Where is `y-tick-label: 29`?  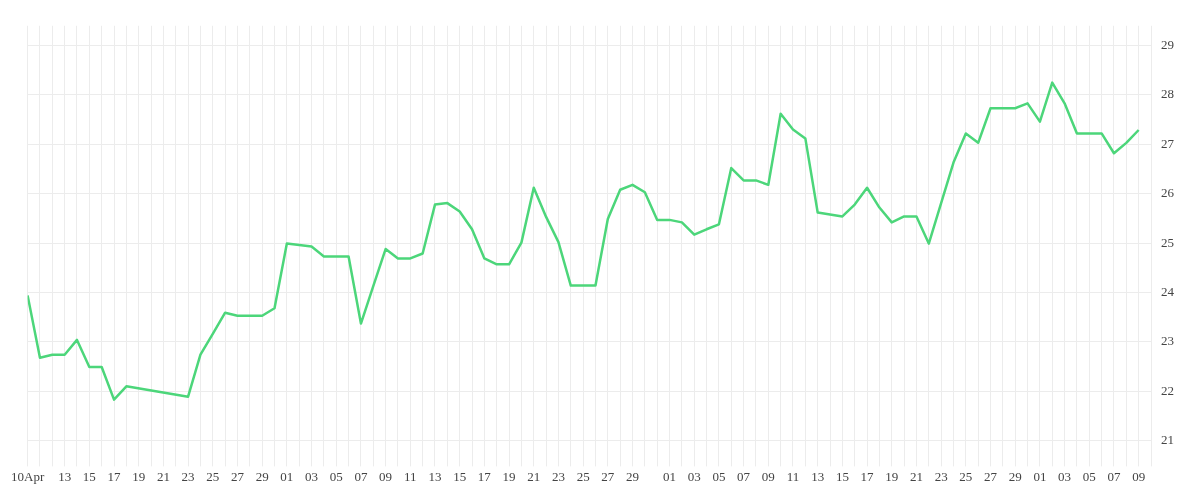 y-tick-label: 29 is located at coordinates (1167, 44).